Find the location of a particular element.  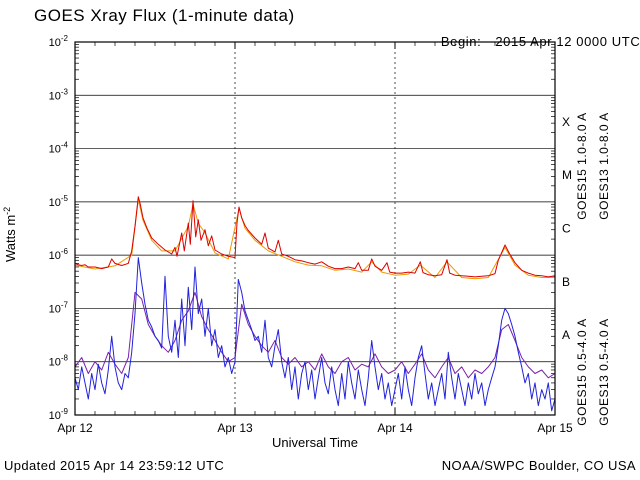

flare-class-b: B is located at coordinates (566, 282).